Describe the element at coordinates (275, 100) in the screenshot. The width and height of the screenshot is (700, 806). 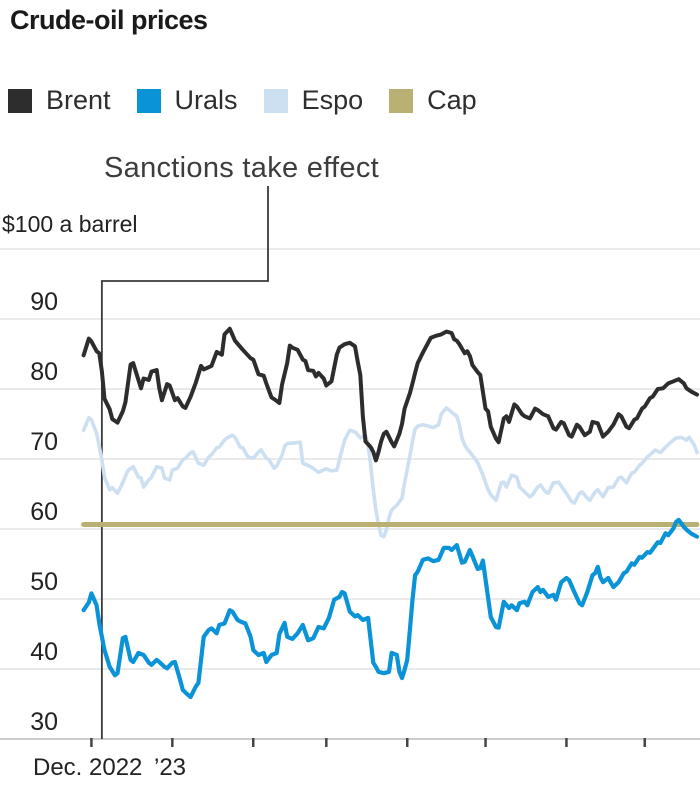
I see `espo-swatch-icon` at that location.